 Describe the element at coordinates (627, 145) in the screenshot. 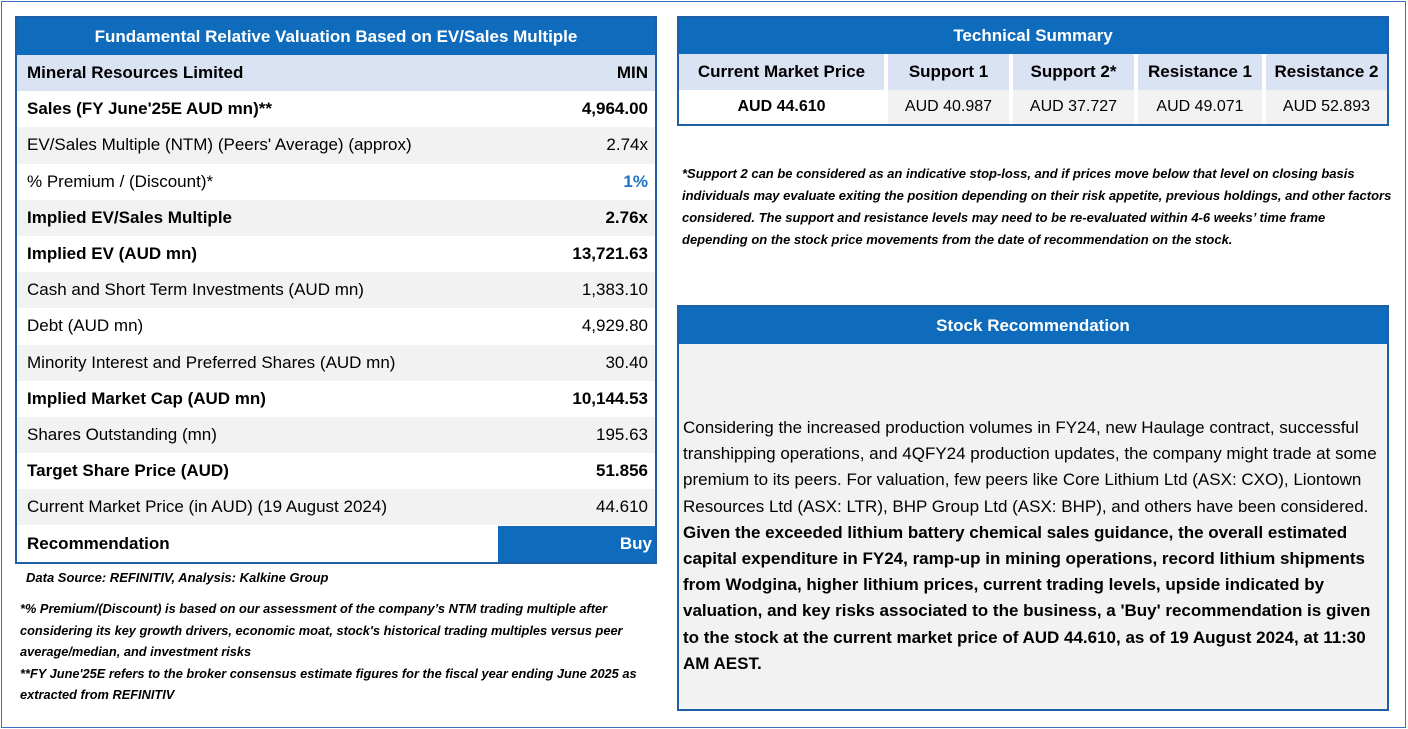

I see `row-value: 2.74x` at that location.